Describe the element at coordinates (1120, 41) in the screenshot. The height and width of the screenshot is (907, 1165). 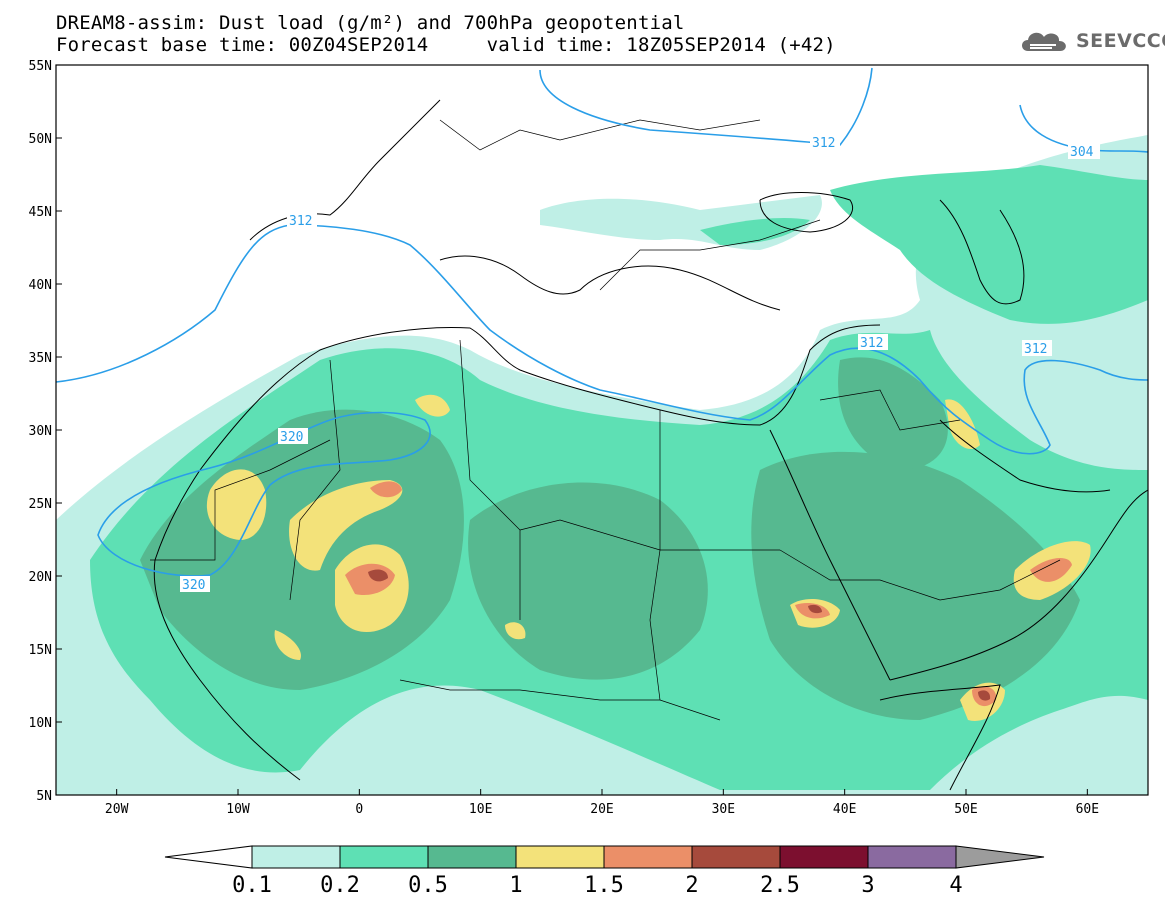
I see `logo-text: SEEVCCC` at that location.